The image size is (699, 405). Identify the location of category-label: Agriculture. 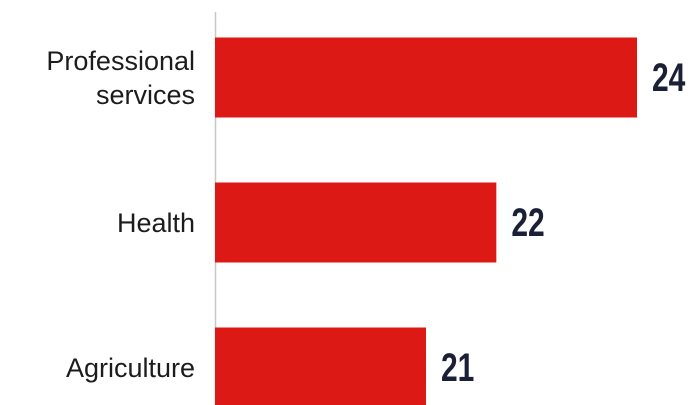
(130, 367).